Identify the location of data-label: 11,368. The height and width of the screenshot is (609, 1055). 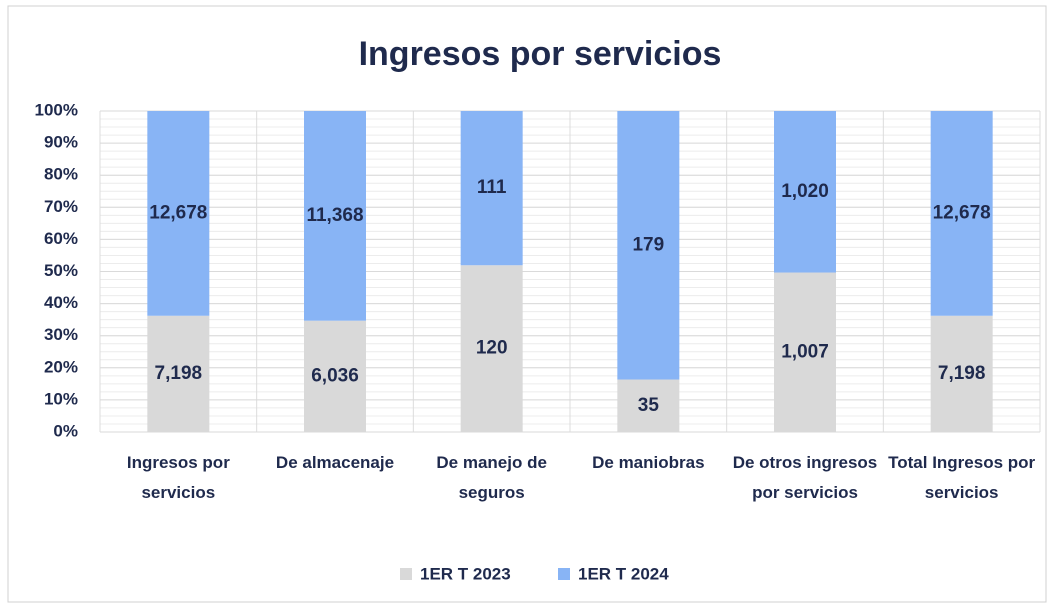
(334, 215).